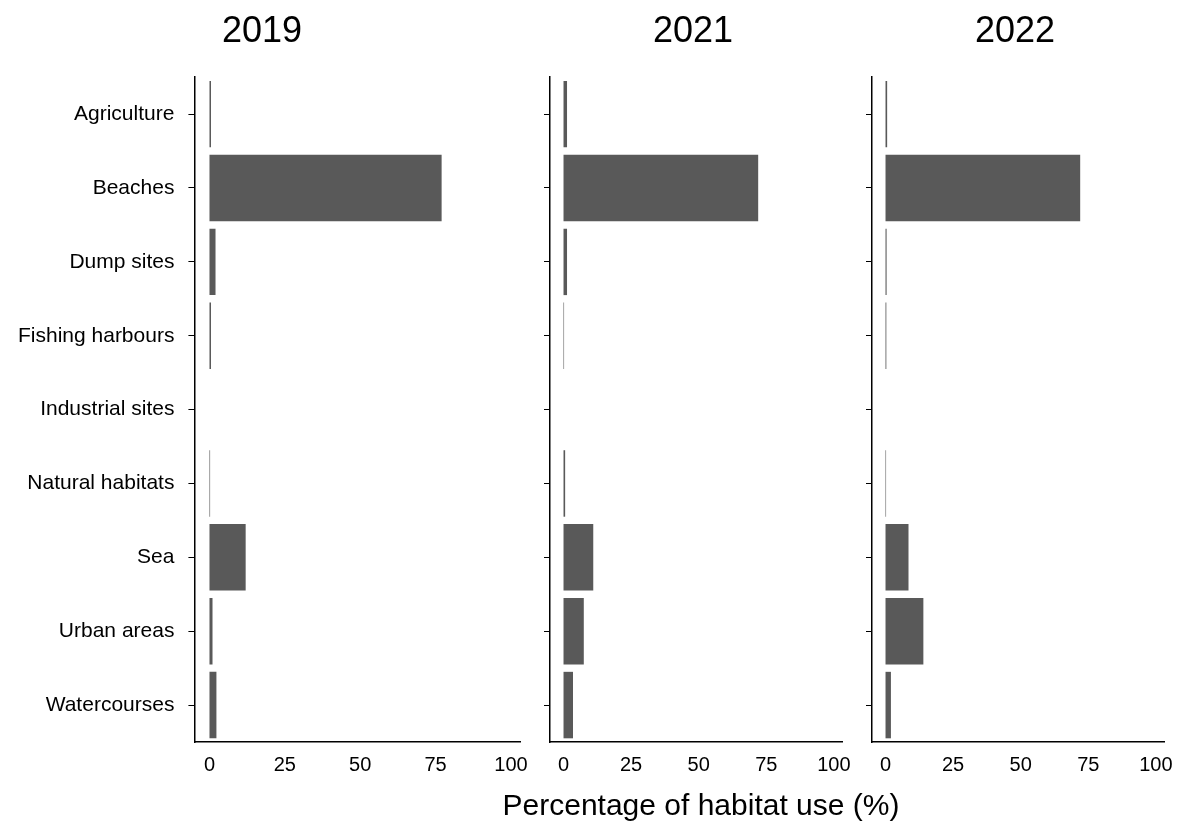 The width and height of the screenshot is (1184, 840). Describe the element at coordinates (693, 29) in the screenshot. I see `chart-title: 2021` at that location.